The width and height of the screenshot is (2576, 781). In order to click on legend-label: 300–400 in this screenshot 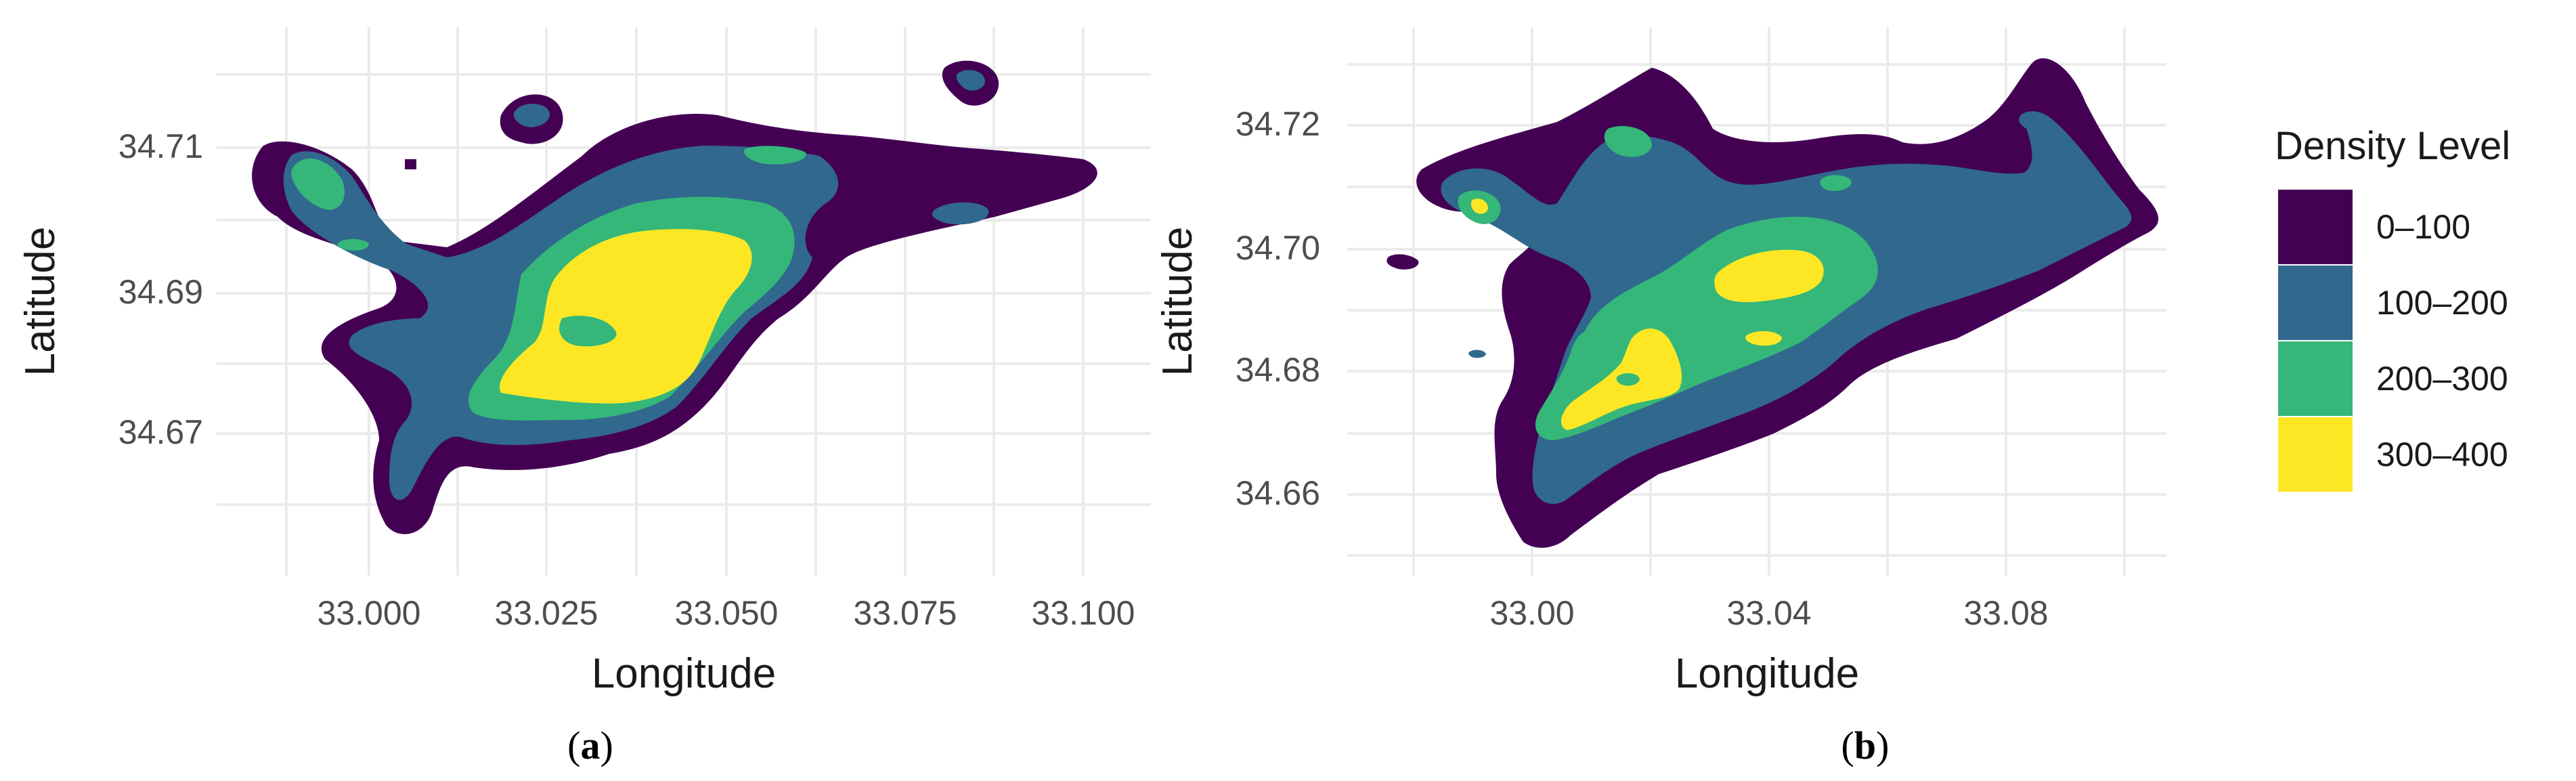, I will do `click(2442, 454)`.